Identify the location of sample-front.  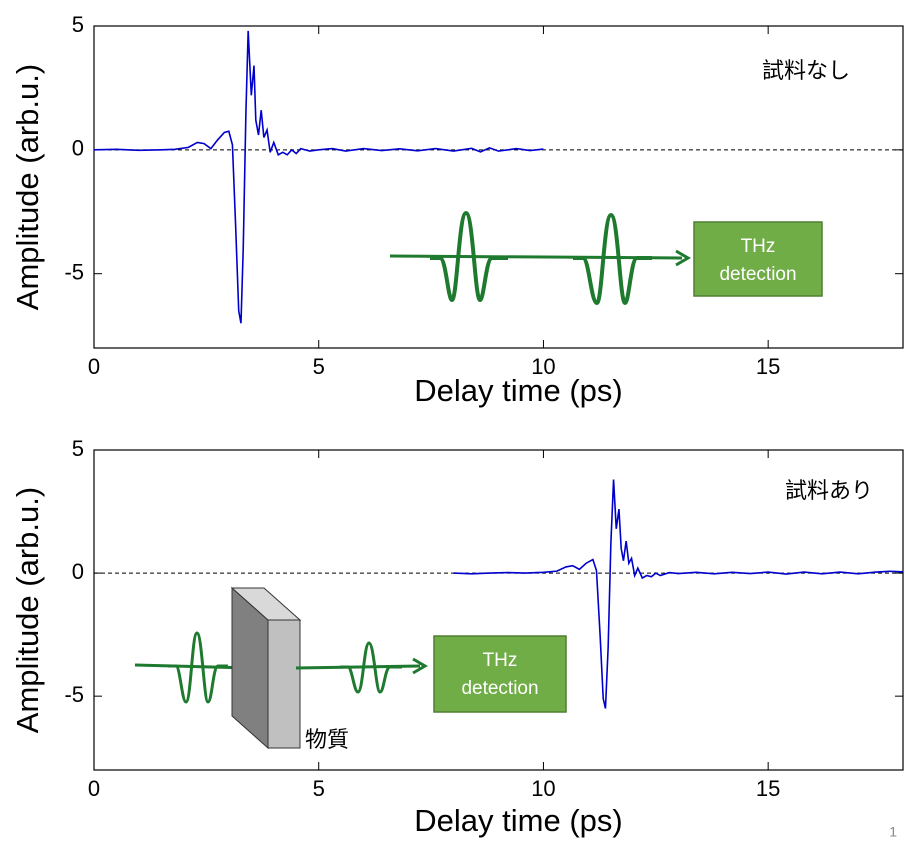
(284, 684).